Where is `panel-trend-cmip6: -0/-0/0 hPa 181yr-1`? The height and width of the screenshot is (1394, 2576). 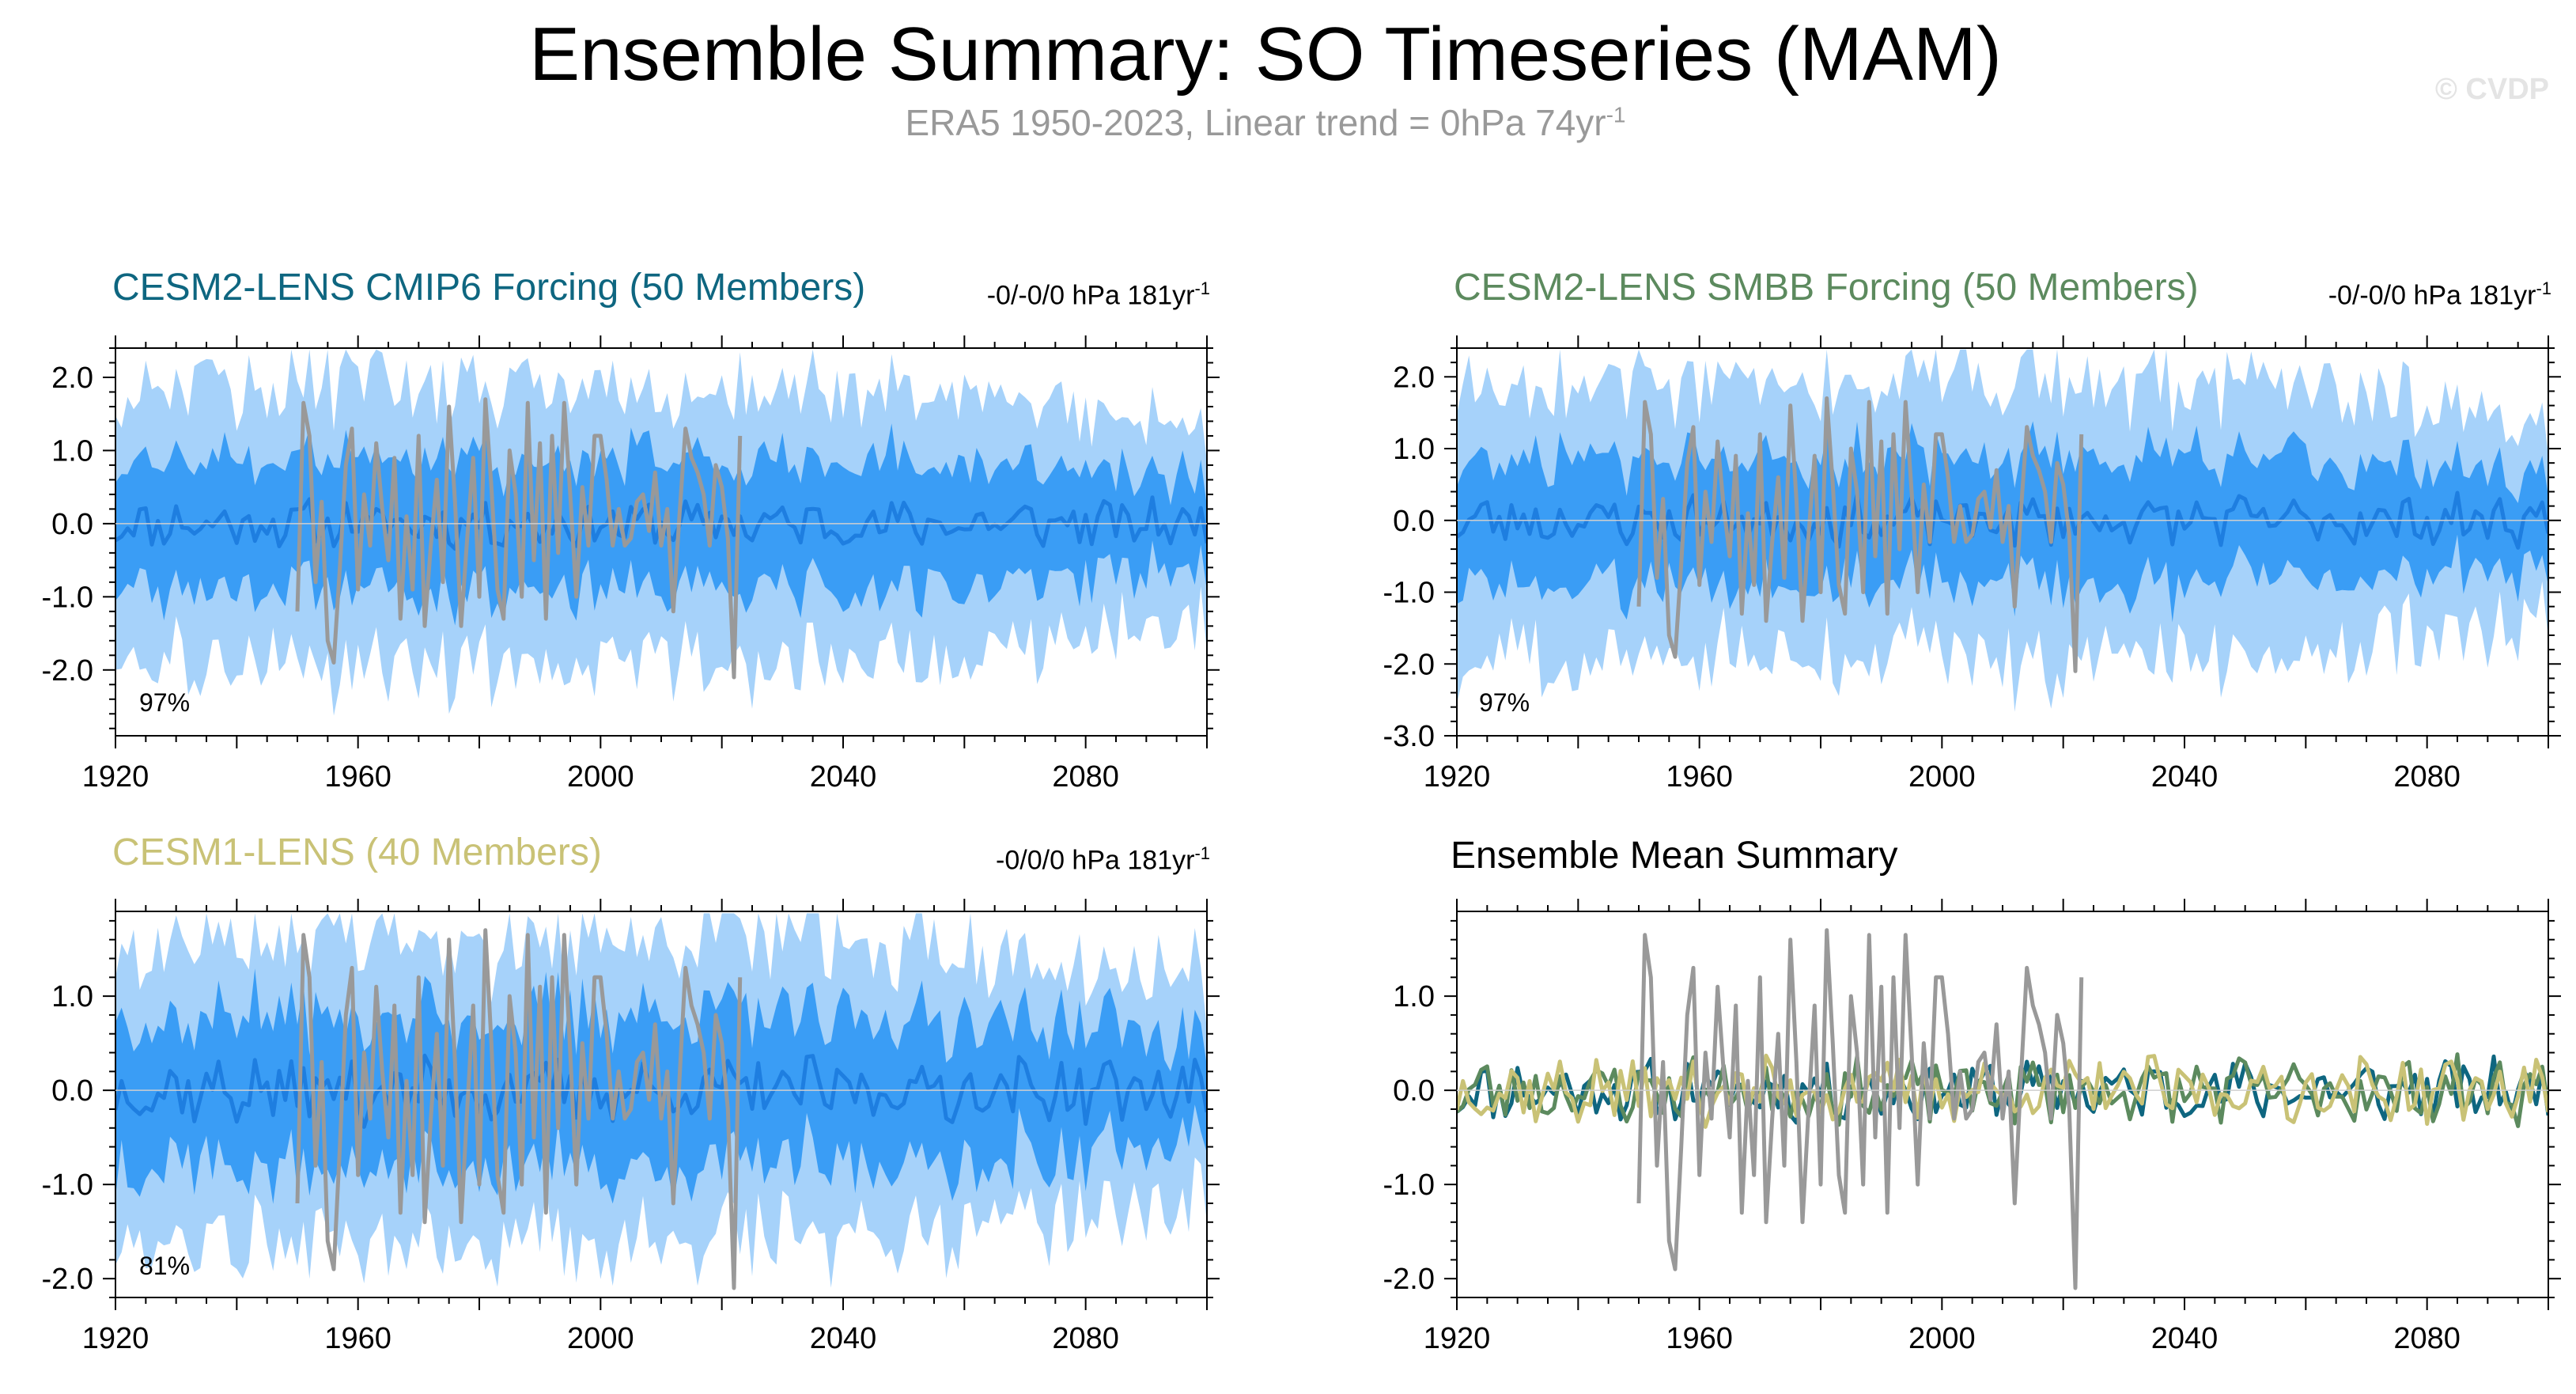 panel-trend-cmip6: -0/-0/0 hPa 181yr-1 is located at coordinates (1044, 294).